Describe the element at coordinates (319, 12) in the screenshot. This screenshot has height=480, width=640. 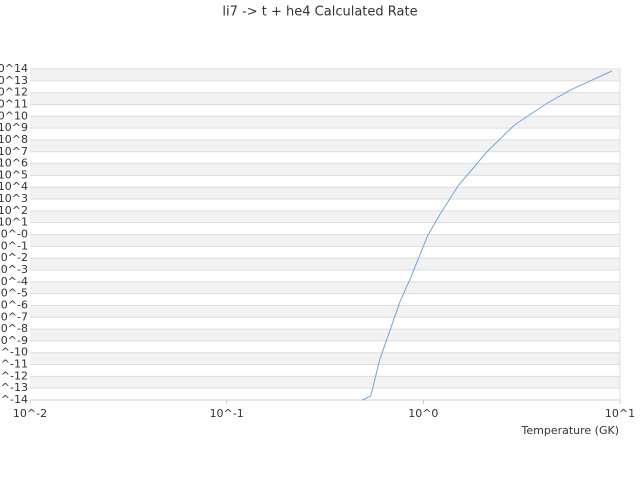
I see `chart-title: li7 -> t + he4 Calculated Rate` at that location.